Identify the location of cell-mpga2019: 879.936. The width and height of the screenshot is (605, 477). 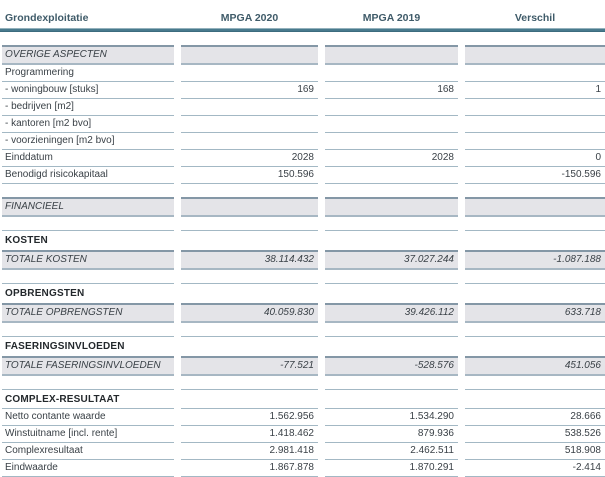
(391, 434).